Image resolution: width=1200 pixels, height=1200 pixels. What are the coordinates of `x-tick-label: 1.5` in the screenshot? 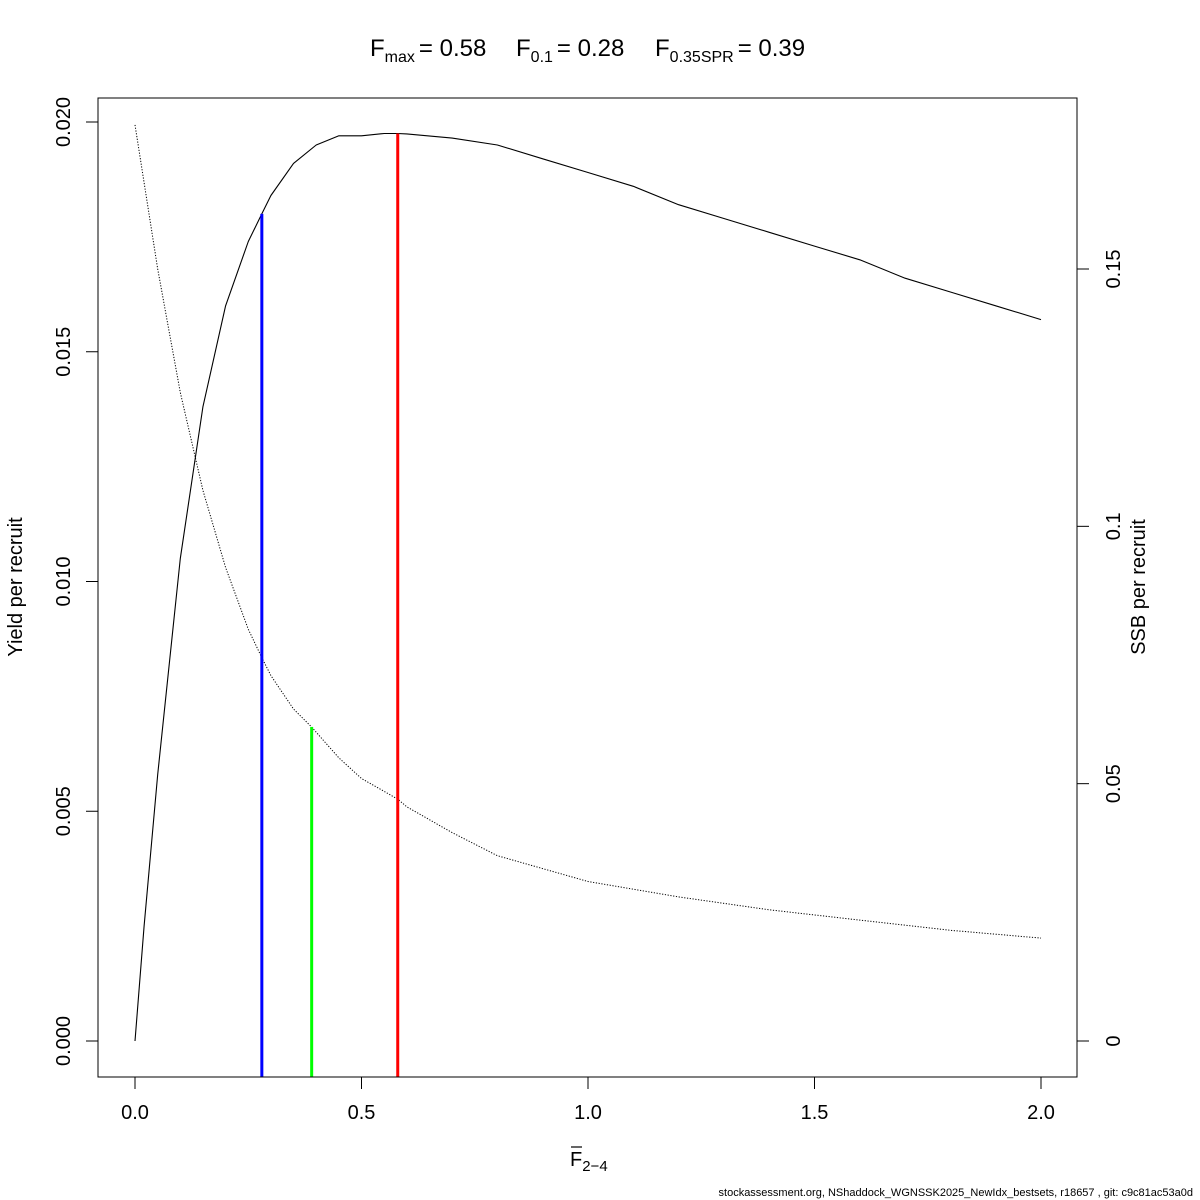 It's located at (815, 1113).